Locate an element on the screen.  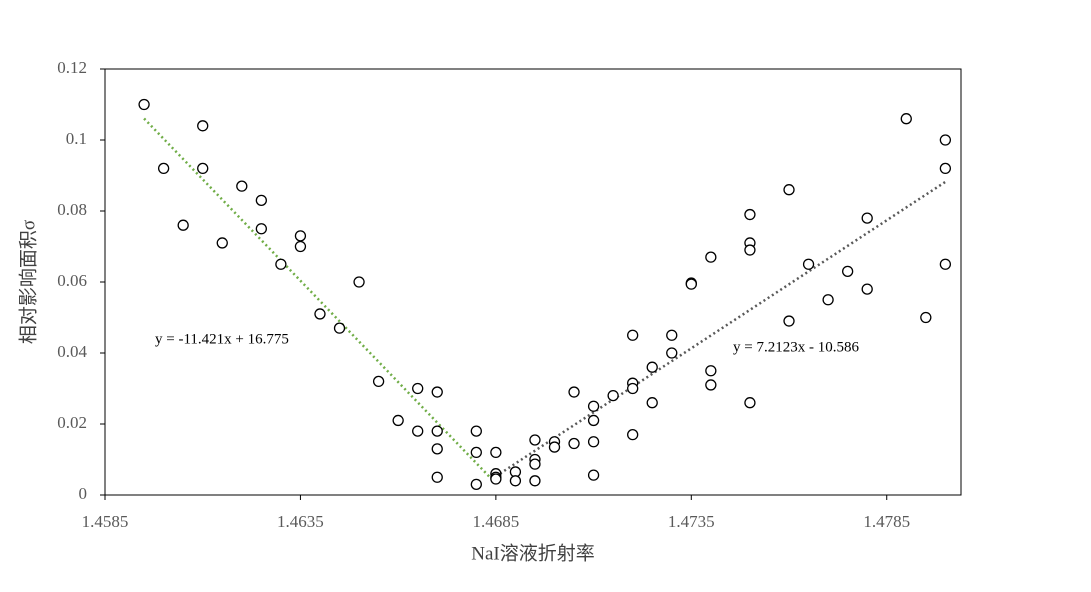
x-tick-label: 1.4585 is located at coordinates (105, 521).